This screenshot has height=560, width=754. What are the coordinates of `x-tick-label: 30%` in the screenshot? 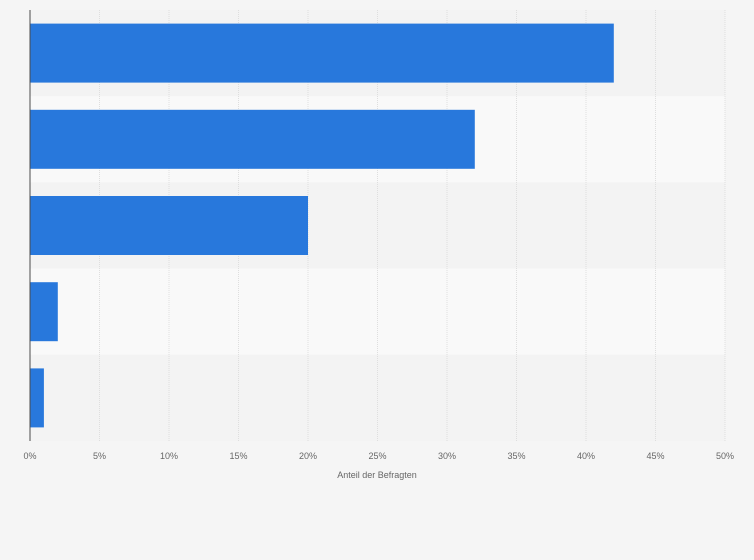 It's located at (447, 456).